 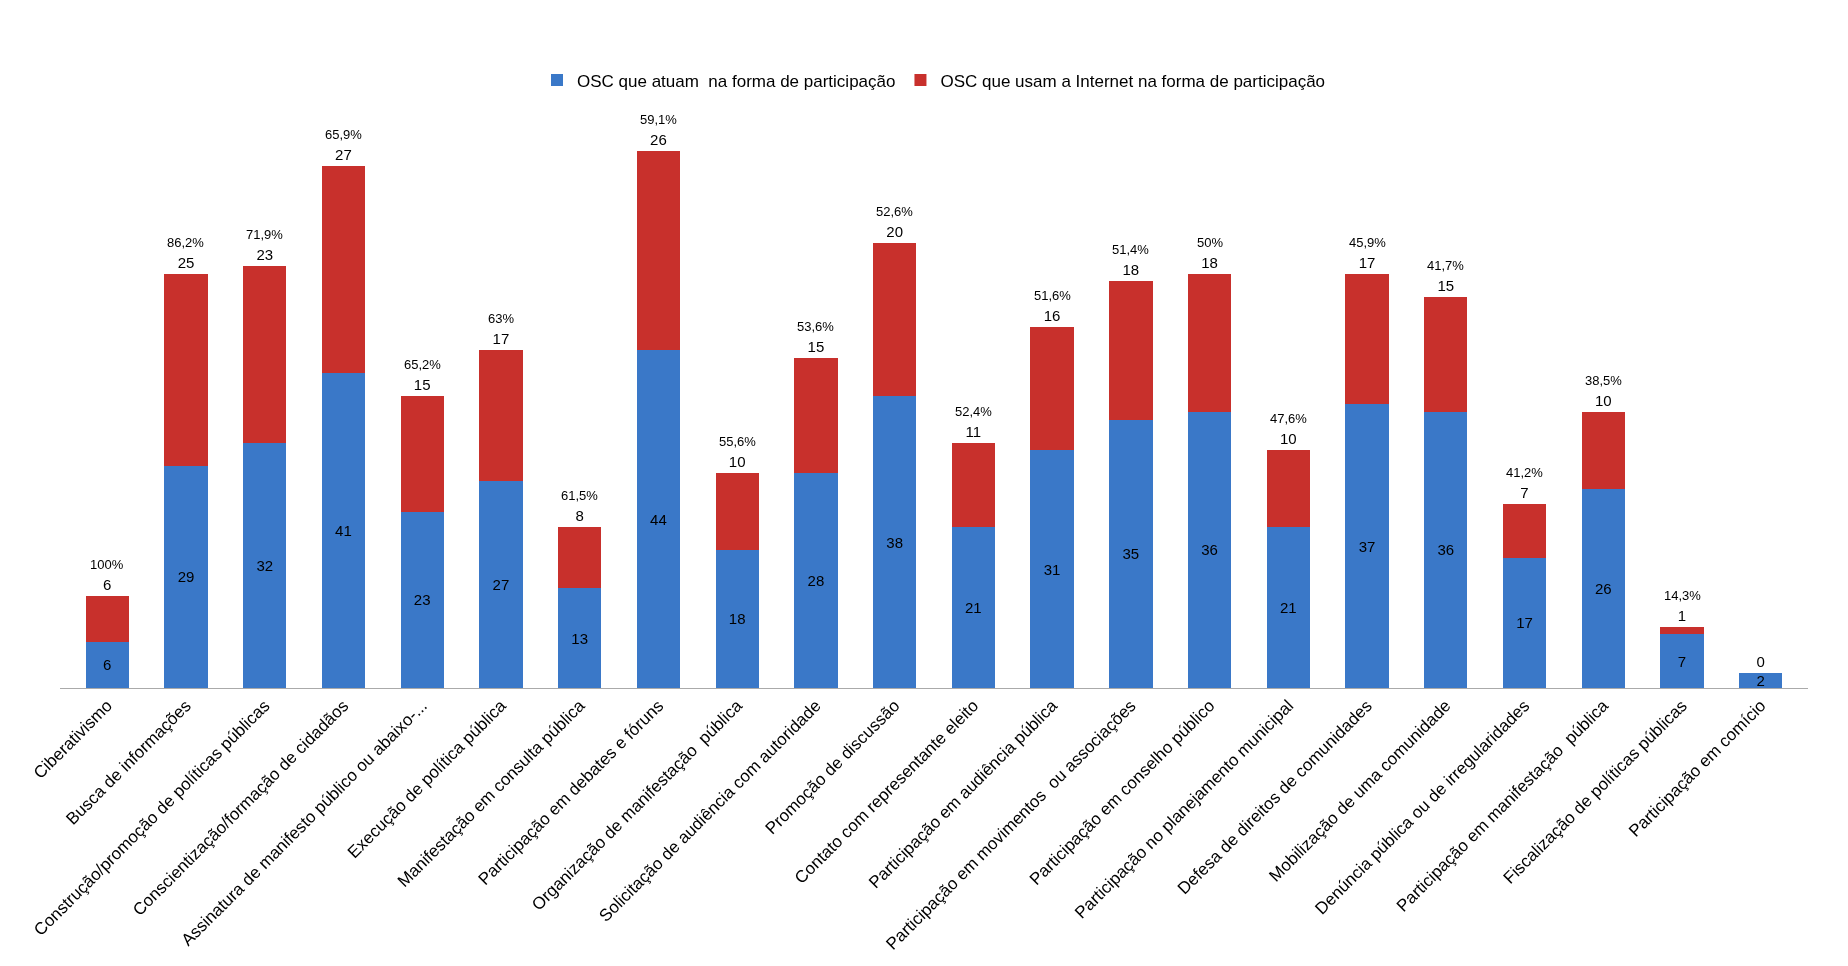 What do you see at coordinates (1289, 418) in the screenshot?
I see `annotation: 47,6%` at bounding box center [1289, 418].